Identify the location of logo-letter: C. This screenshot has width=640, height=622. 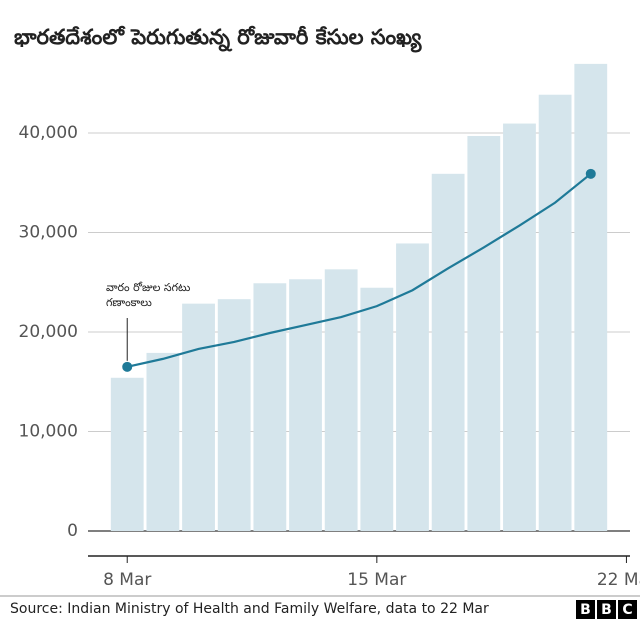
(627, 610).